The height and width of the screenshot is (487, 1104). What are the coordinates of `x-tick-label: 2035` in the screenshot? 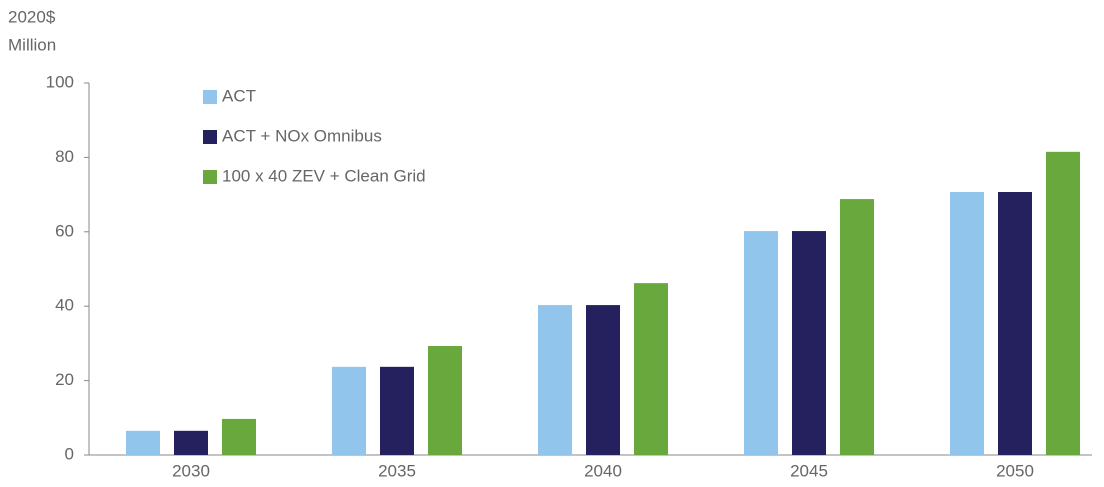 It's located at (397, 470).